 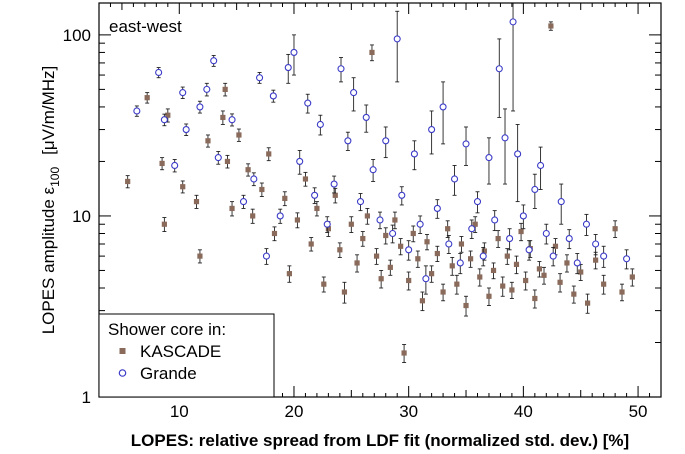 What do you see at coordinates (167, 329) in the screenshot?
I see `legend-title: Shower core in:` at bounding box center [167, 329].